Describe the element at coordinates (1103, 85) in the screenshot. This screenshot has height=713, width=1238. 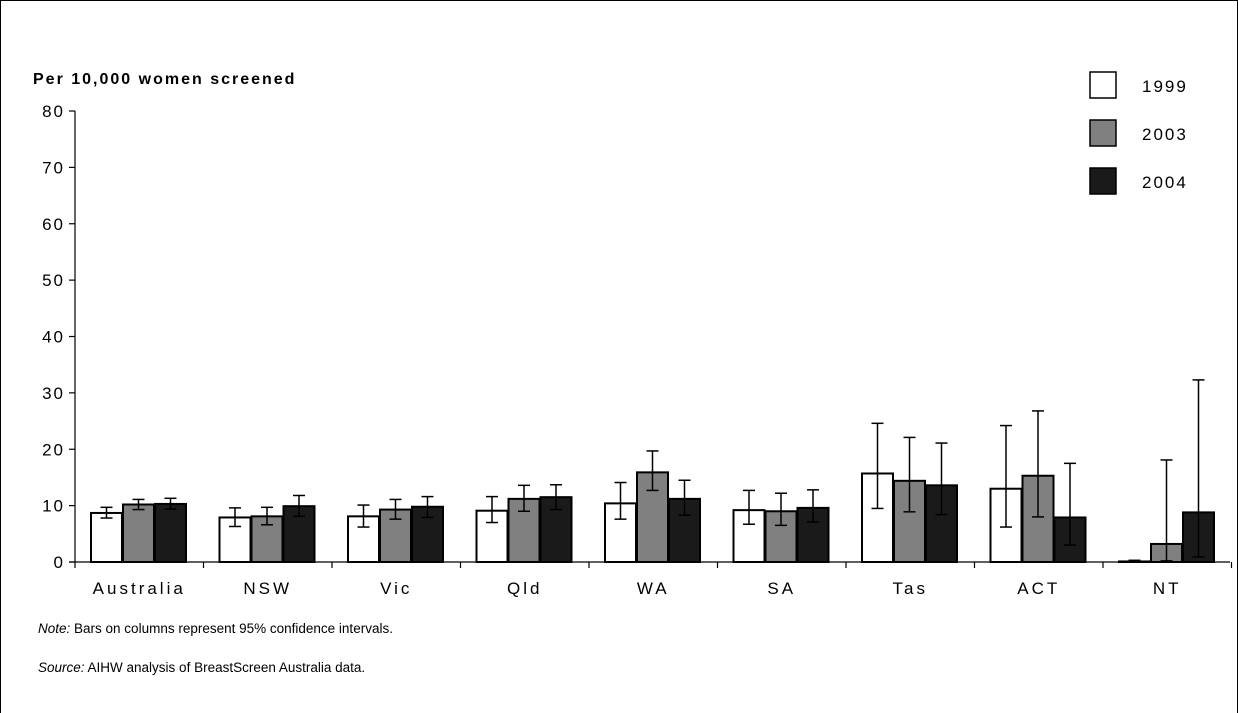
I see `legend-swatch-1999` at that location.